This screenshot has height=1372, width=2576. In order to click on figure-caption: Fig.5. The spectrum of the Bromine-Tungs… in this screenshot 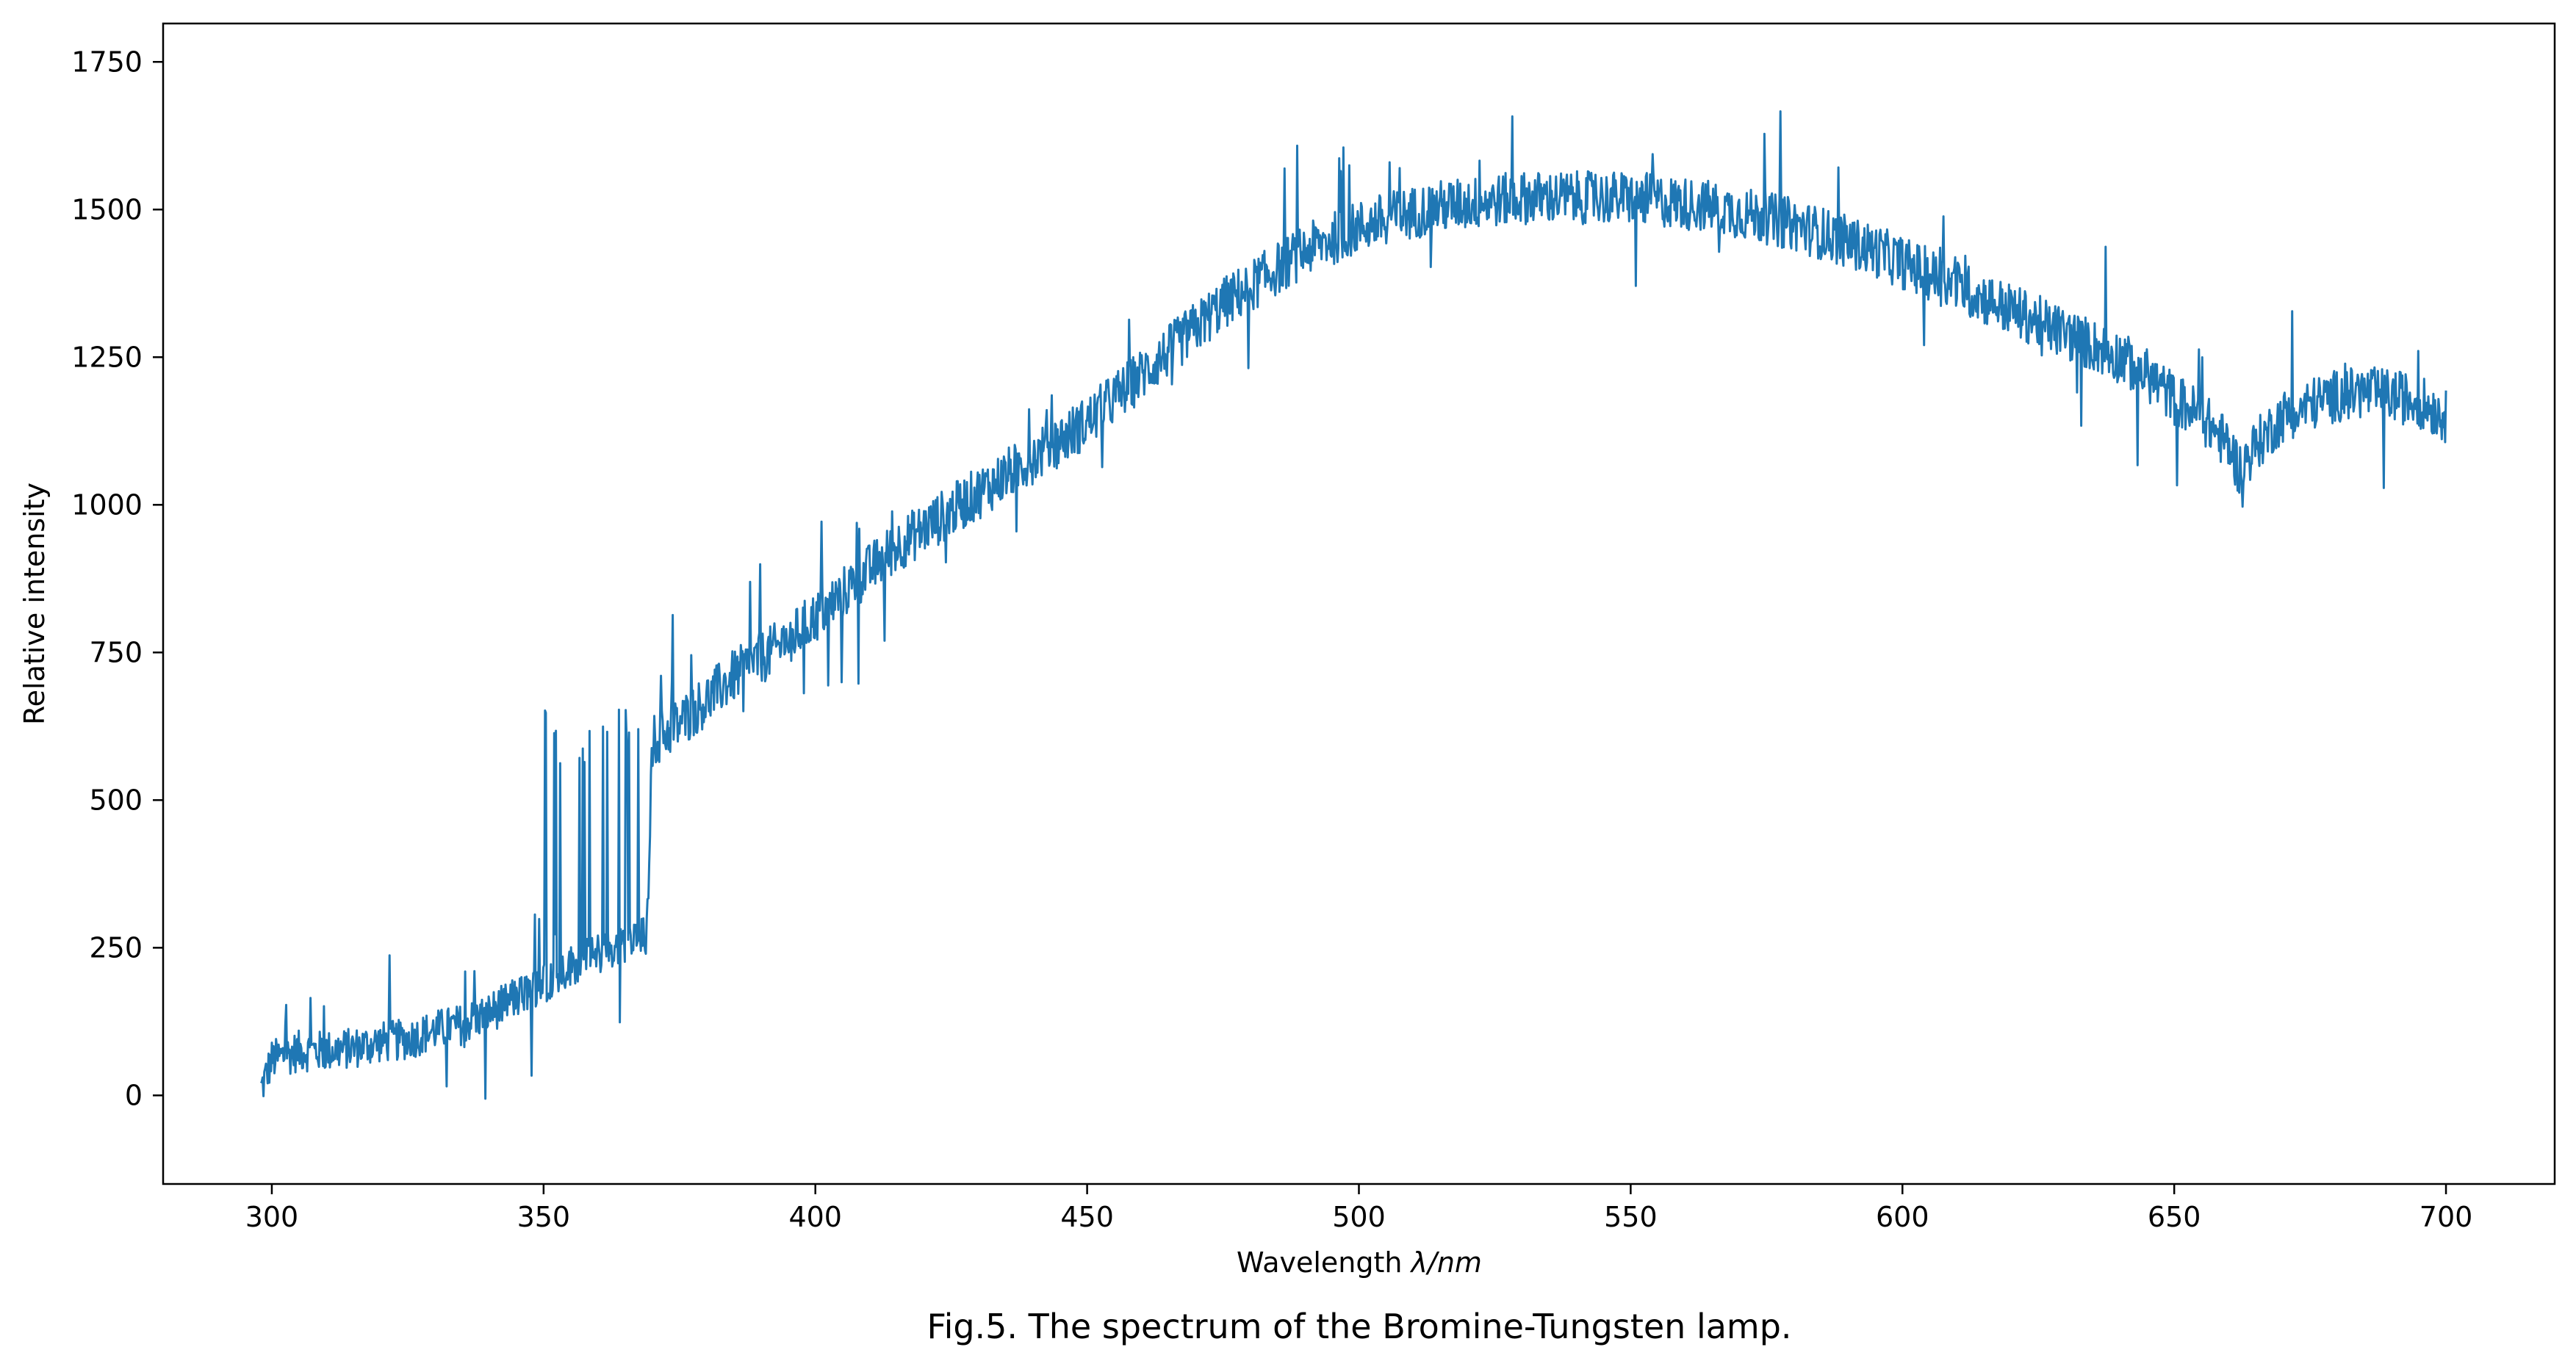, I will do `click(1359, 1326)`.